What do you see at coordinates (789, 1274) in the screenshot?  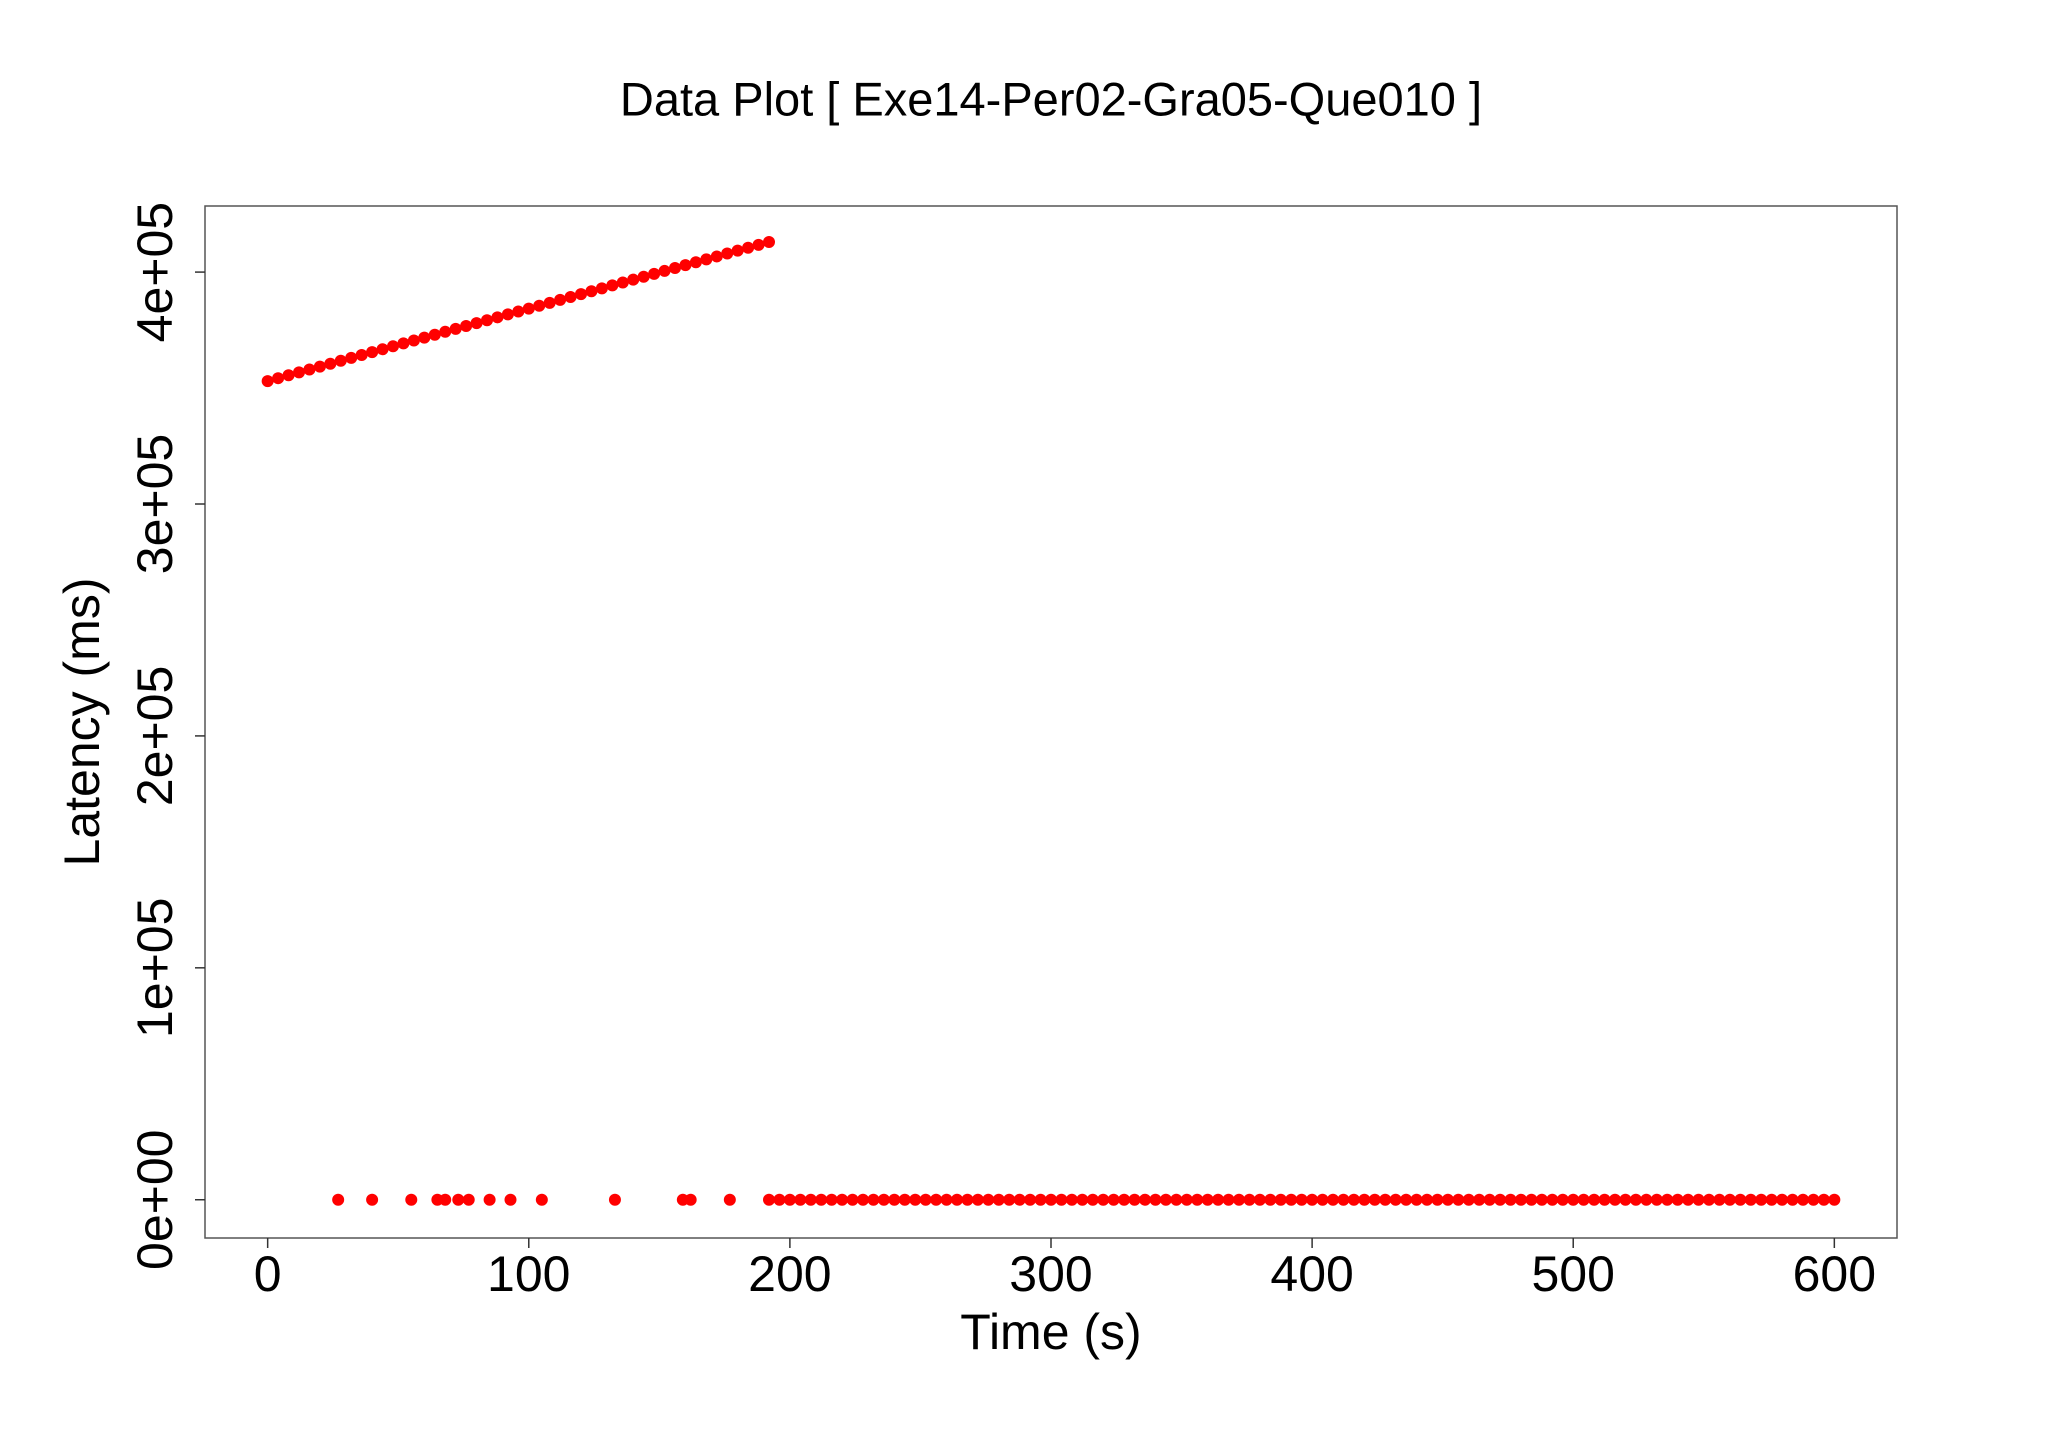 I see `x-tick-label: 200` at bounding box center [789, 1274].